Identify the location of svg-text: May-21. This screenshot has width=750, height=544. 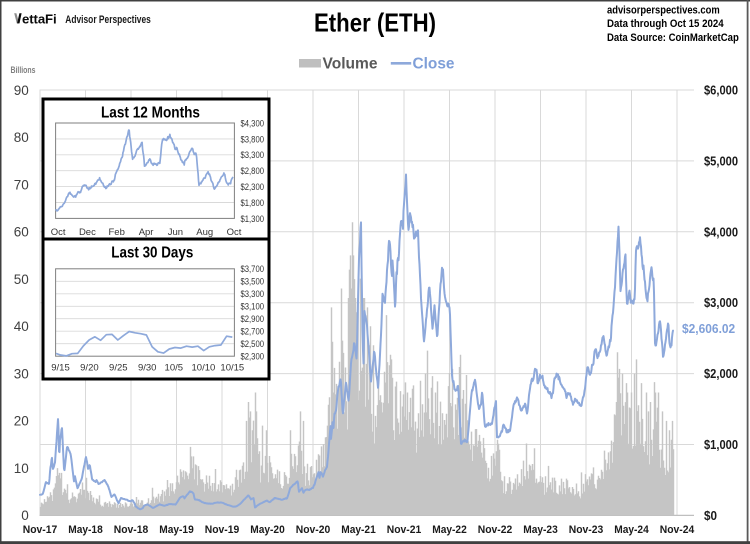
(358, 530).